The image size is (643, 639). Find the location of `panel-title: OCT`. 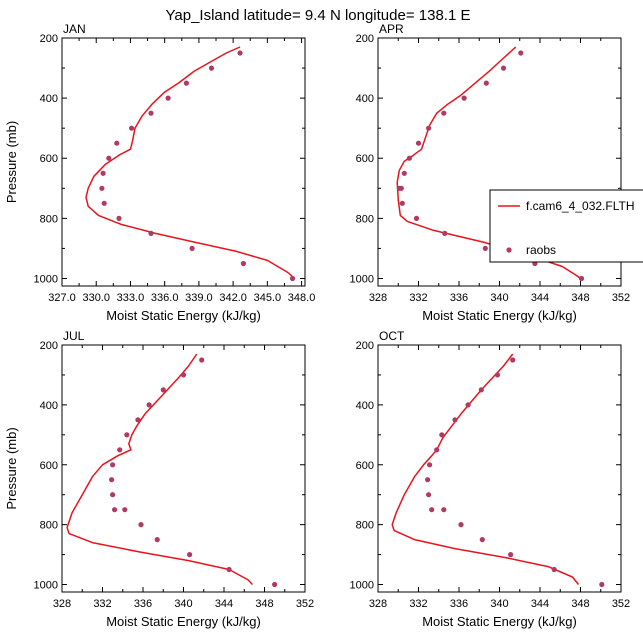

panel-title: OCT is located at coordinates (392, 336).